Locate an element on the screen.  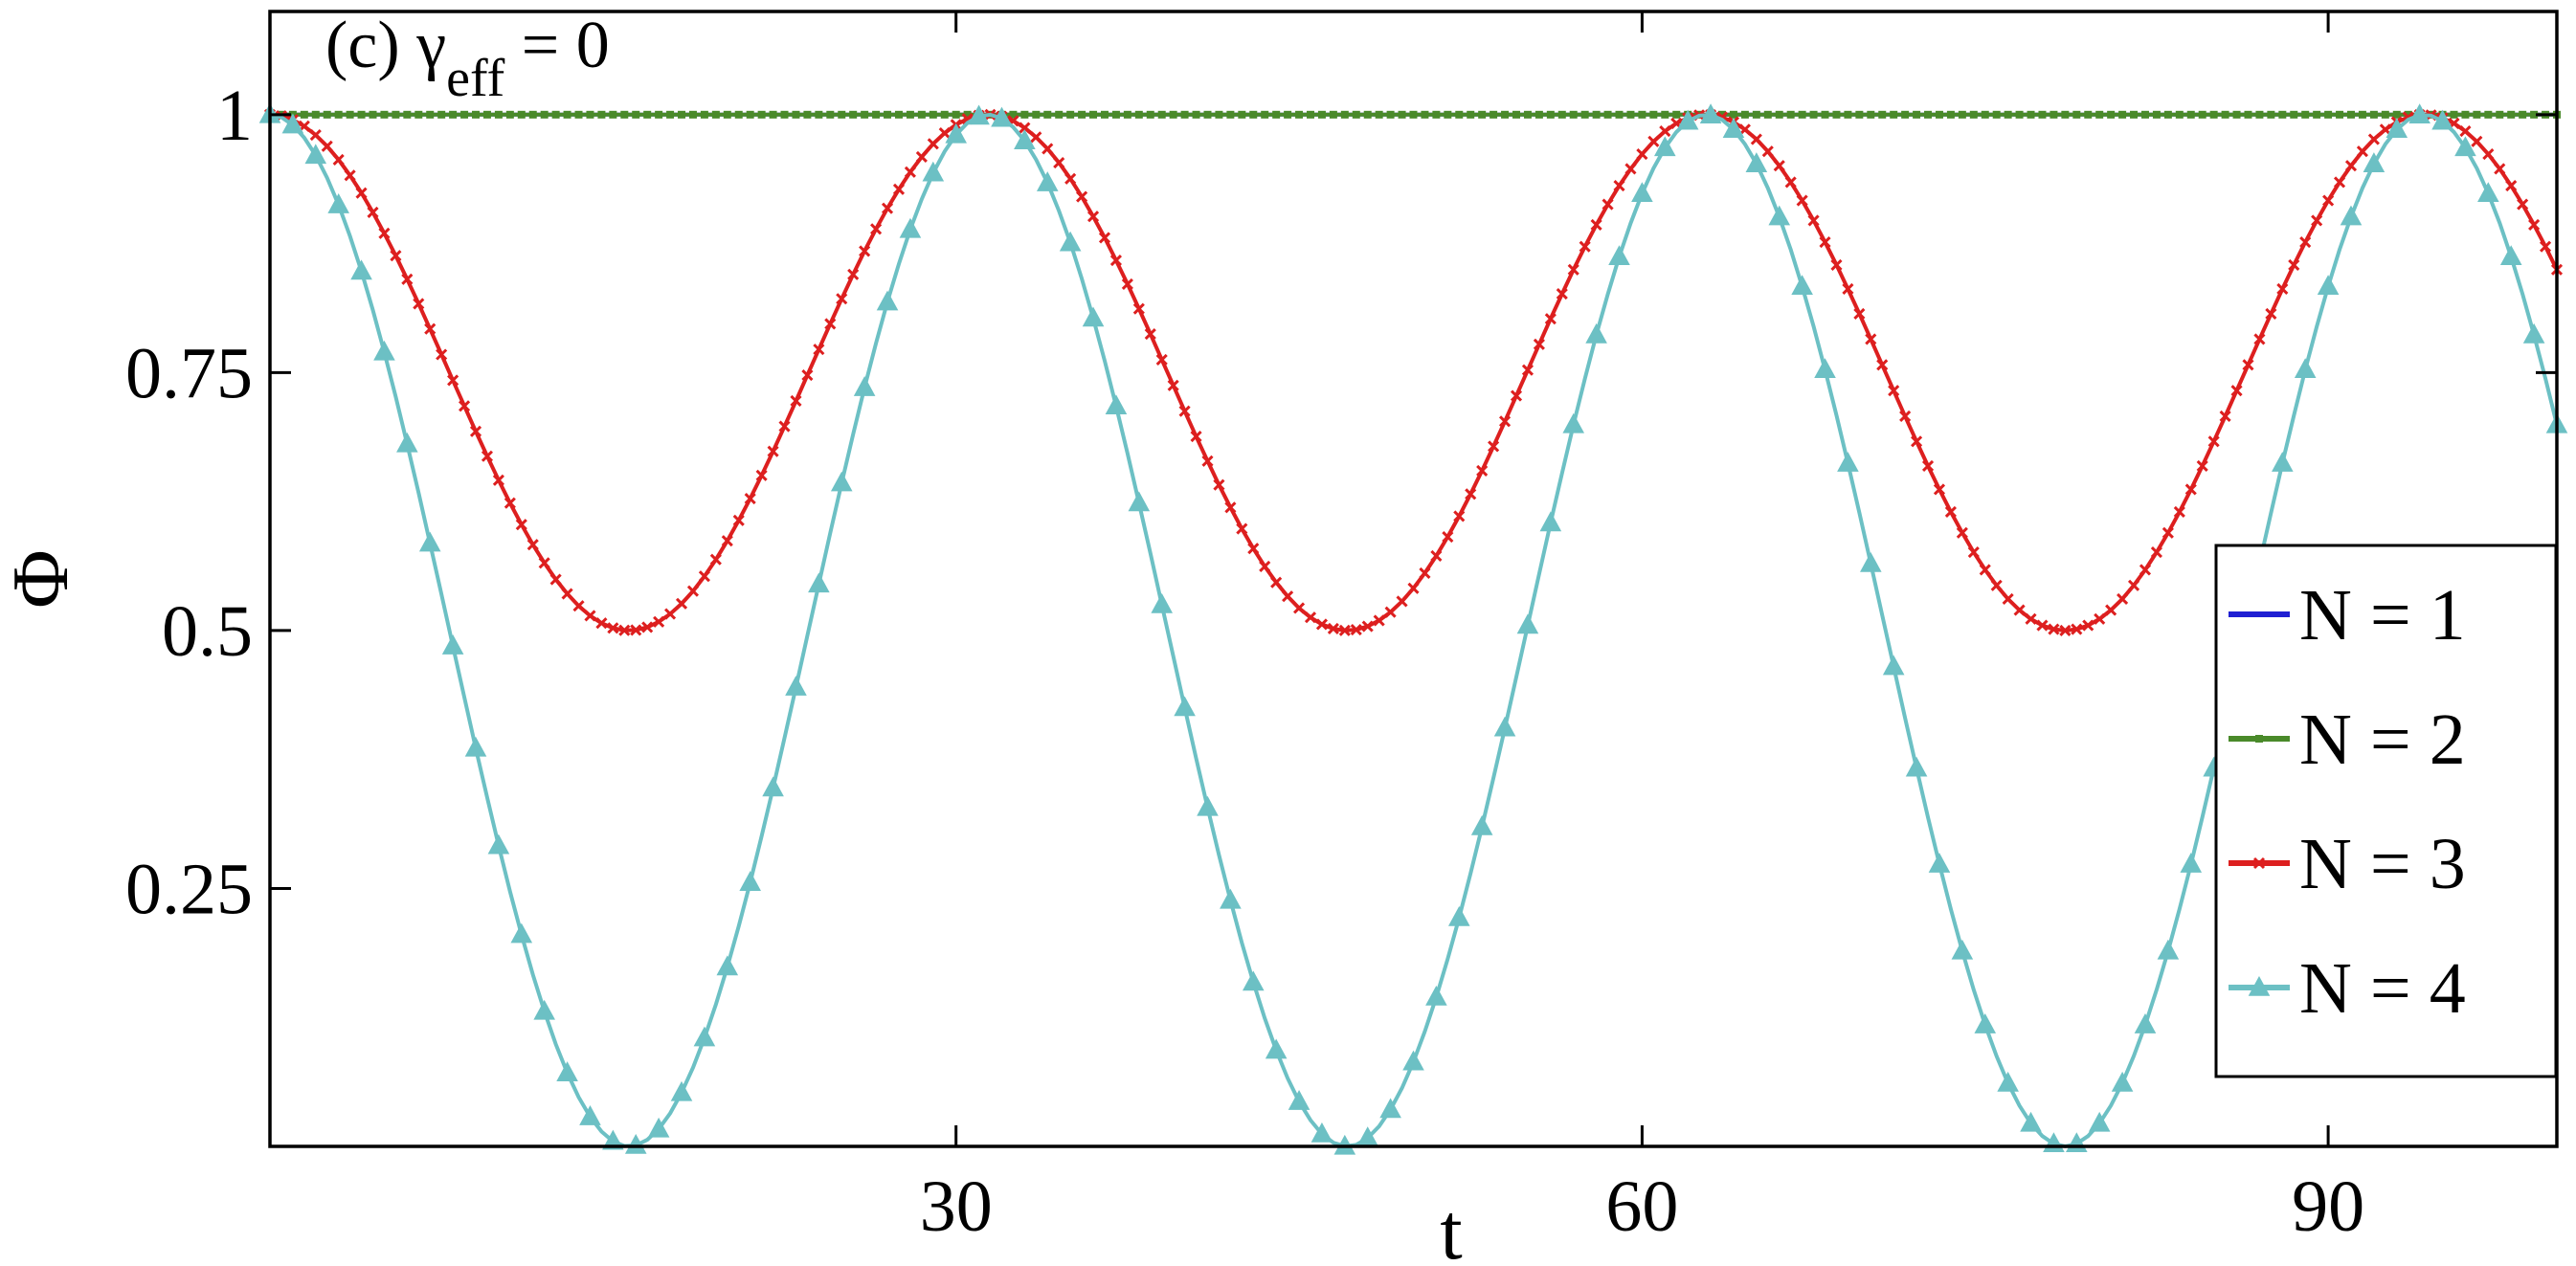
legend-entry: N = 2 is located at coordinates (2348, 740).